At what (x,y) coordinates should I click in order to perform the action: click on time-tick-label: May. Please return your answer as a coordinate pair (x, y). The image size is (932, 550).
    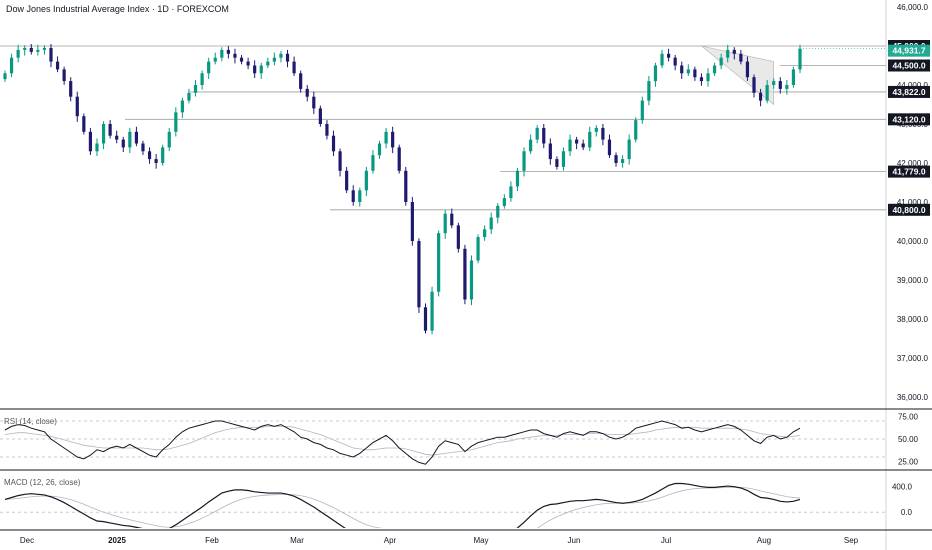
    Looking at the image, I should click on (480, 540).